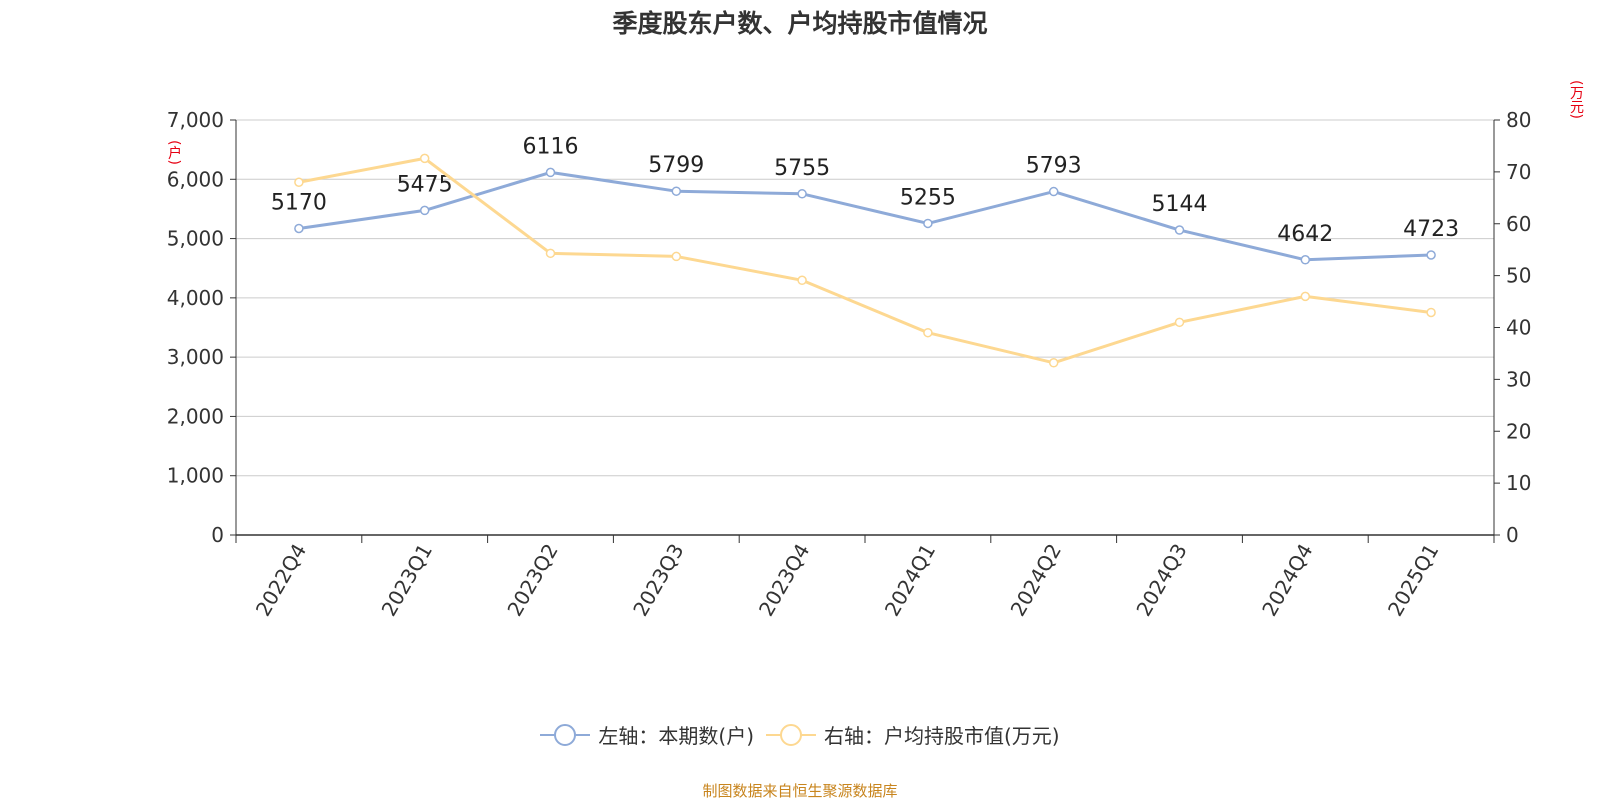 This screenshot has width=1600, height=801. I want to click on left-axis-tick-label: 7,000, so click(195, 120).